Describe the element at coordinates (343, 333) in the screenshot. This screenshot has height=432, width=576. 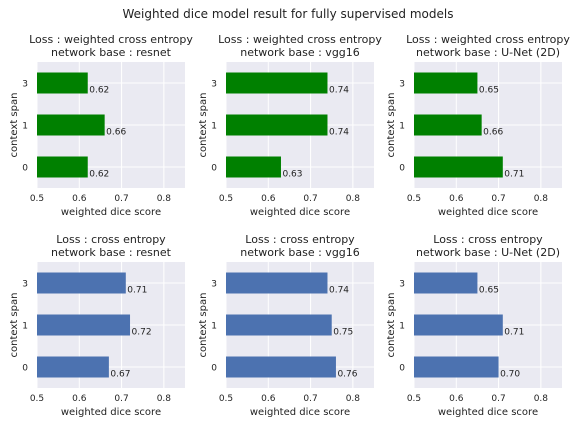
I see `bar-value-label: 0.75` at that location.